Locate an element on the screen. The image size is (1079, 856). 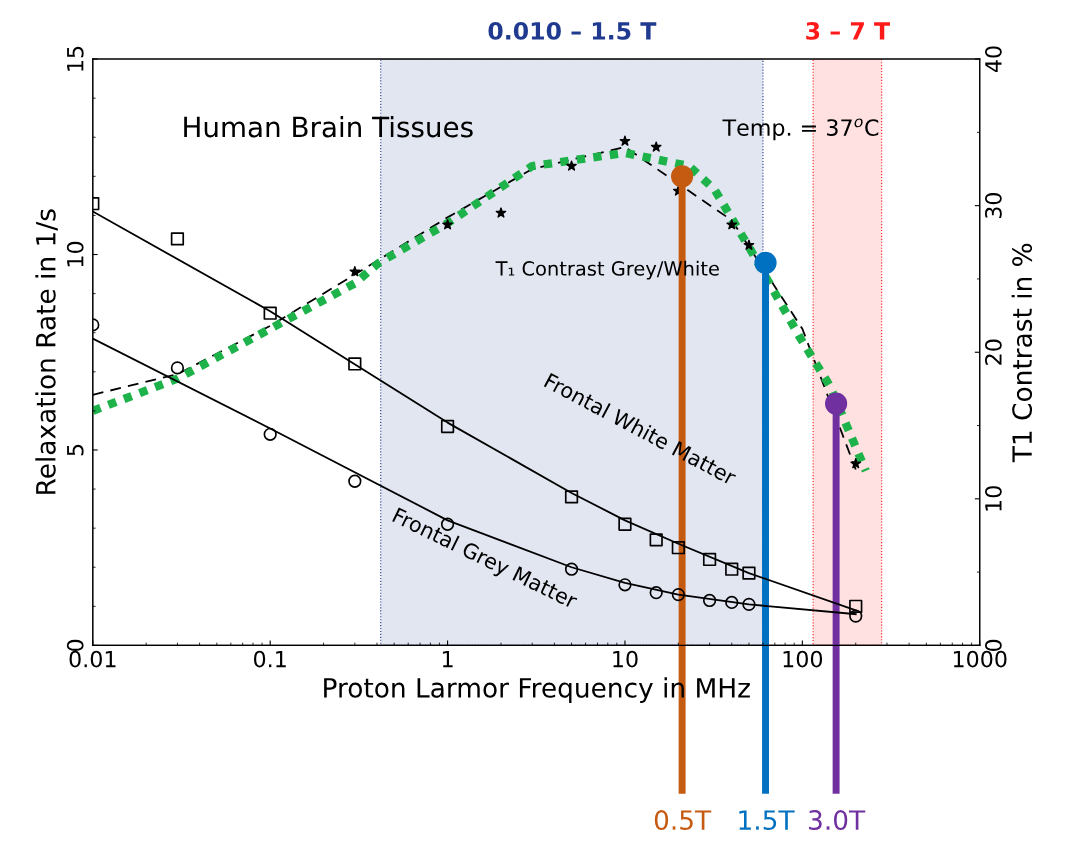
annotation: Human Brain Tissues is located at coordinates (328, 126).